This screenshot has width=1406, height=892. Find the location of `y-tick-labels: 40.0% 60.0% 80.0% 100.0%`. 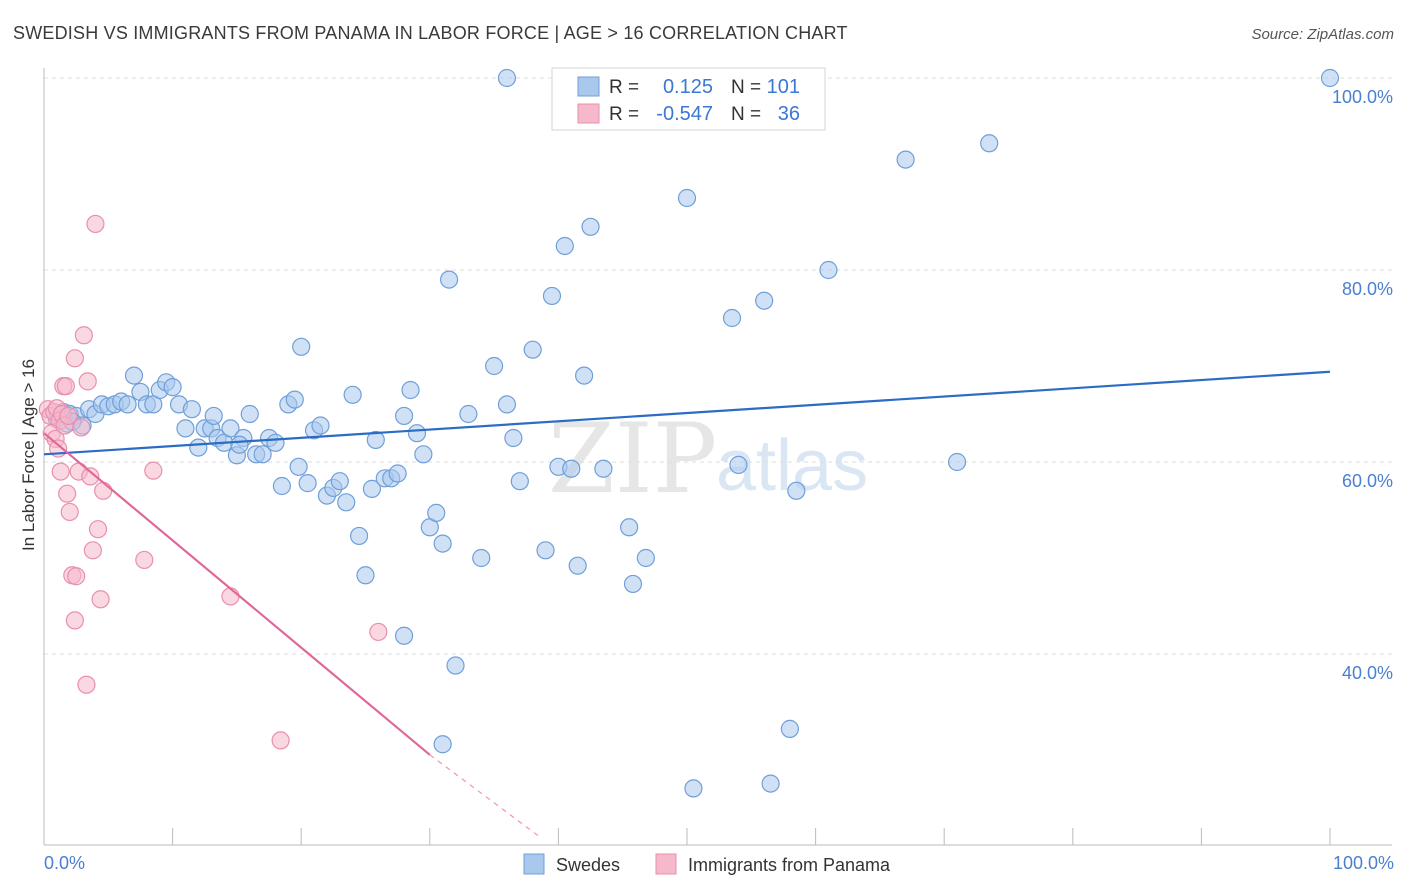

y-tick-labels: 40.0% 60.0% 80.0% 100.0% is located at coordinates (1362, 385).